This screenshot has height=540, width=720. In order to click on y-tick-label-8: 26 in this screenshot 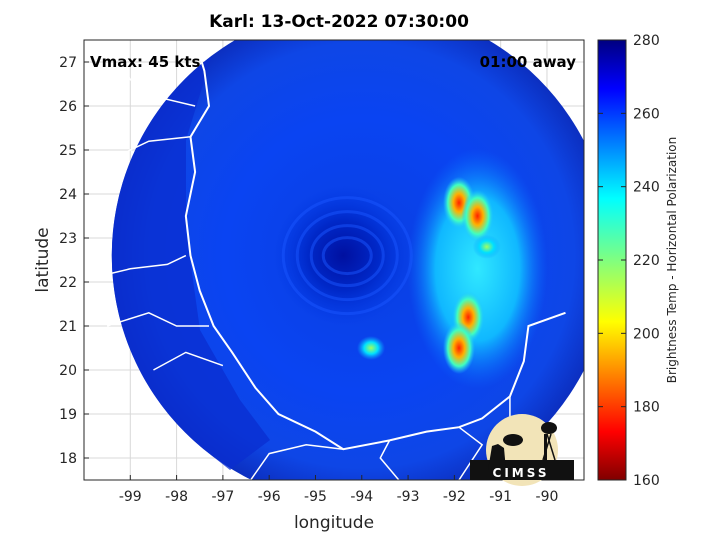, I will do `click(68, 107)`.